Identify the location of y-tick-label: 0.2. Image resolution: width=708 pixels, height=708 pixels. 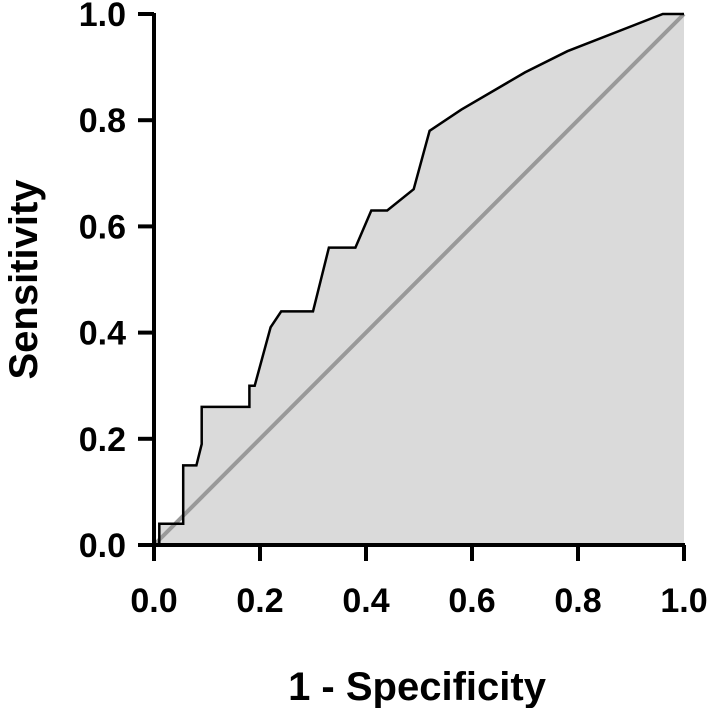
(102, 440).